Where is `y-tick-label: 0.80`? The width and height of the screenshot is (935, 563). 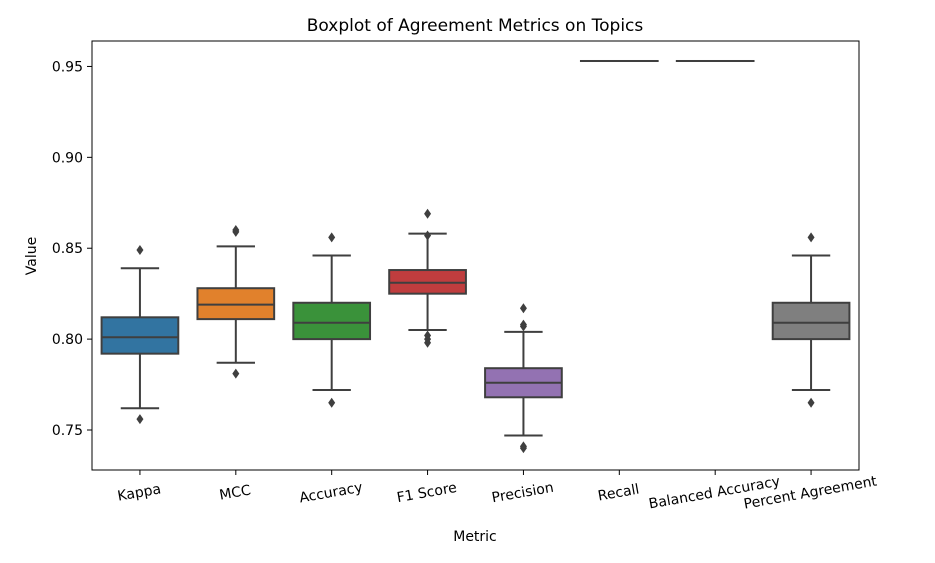 y-tick-label: 0.80 is located at coordinates (67, 340).